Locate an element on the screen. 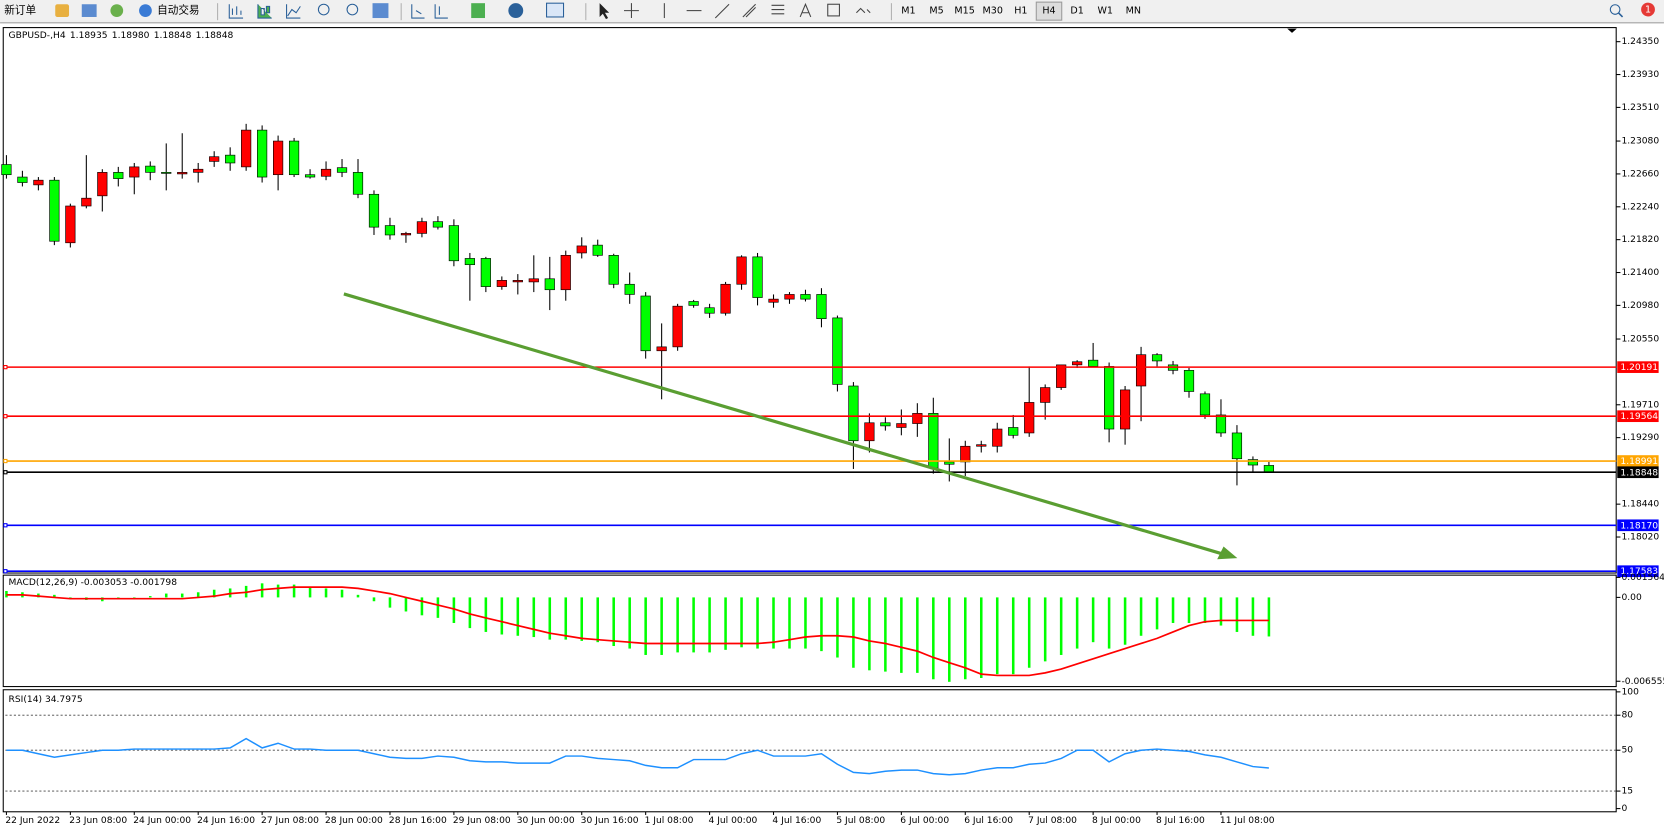 This screenshot has height=833, width=1664. fibo-button is located at coordinates (778, 9).